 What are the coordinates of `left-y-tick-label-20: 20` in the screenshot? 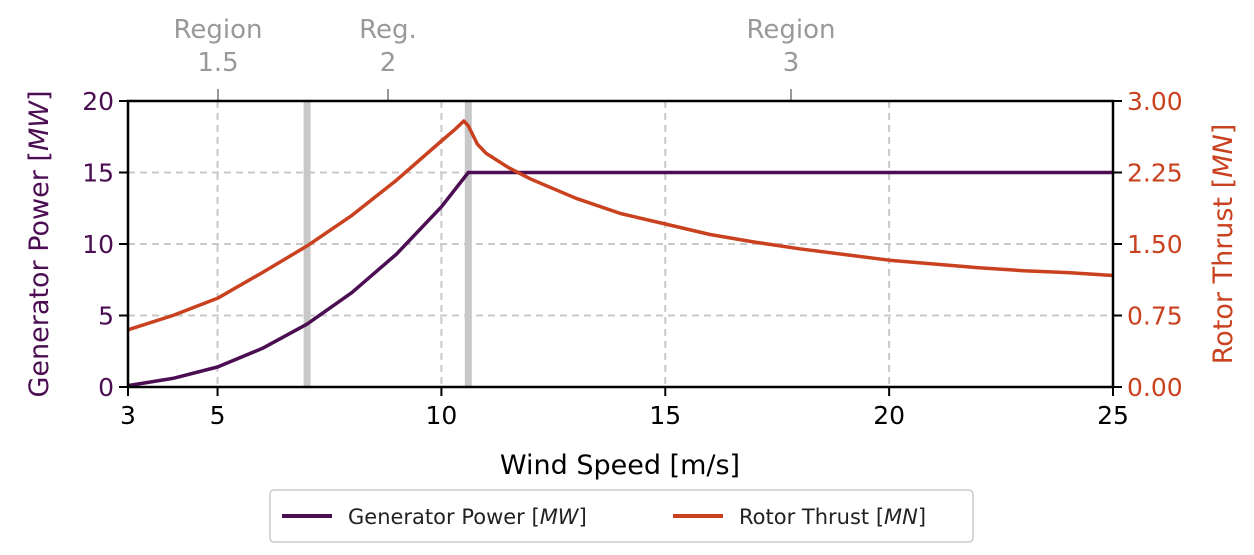 It's located at (98, 101).